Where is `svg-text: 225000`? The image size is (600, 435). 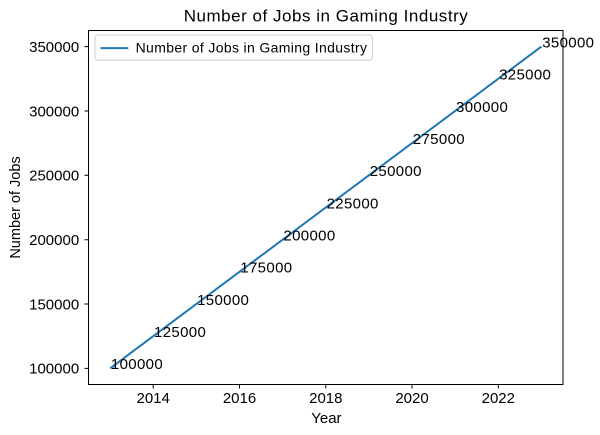 svg-text: 225000 is located at coordinates (353, 203).